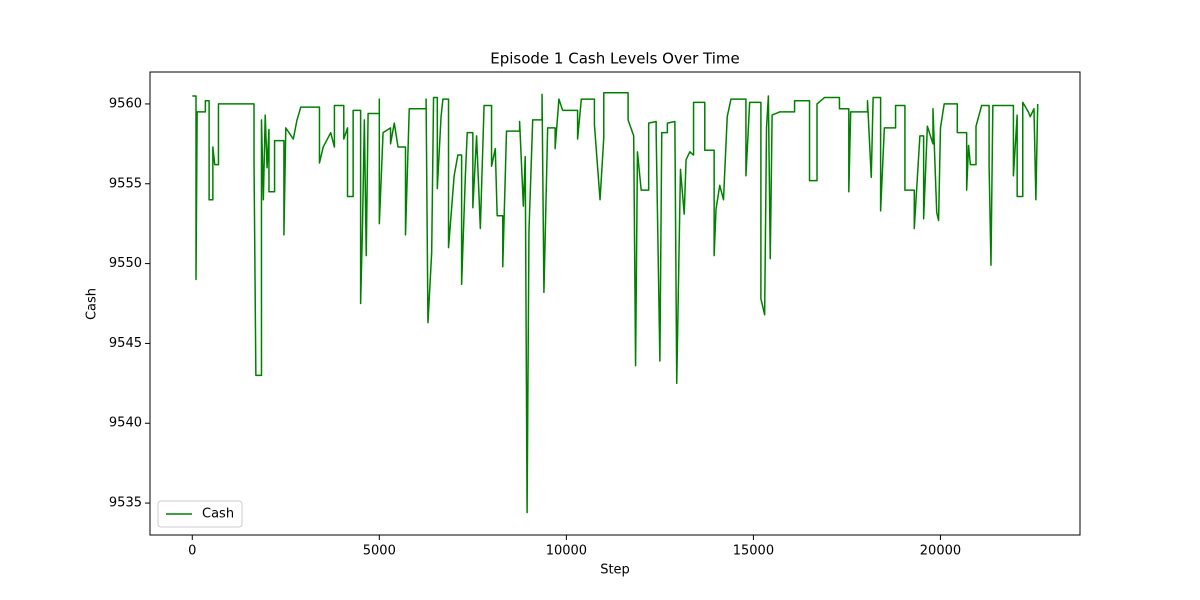  Describe the element at coordinates (125, 343) in the screenshot. I see `y-tick-label: 9545` at that location.